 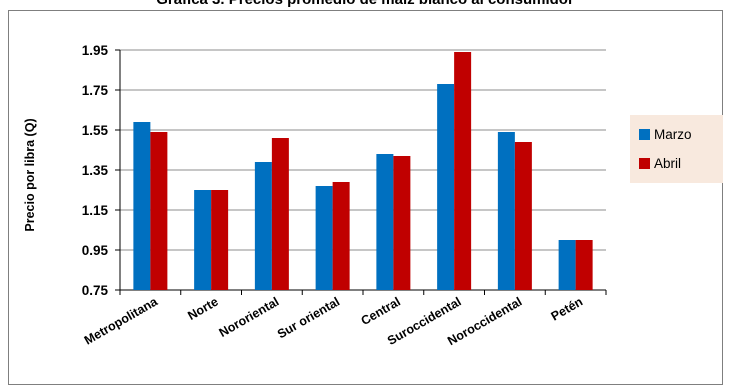 I want to click on x-tick-label: Nororiental, so click(x=249, y=316).